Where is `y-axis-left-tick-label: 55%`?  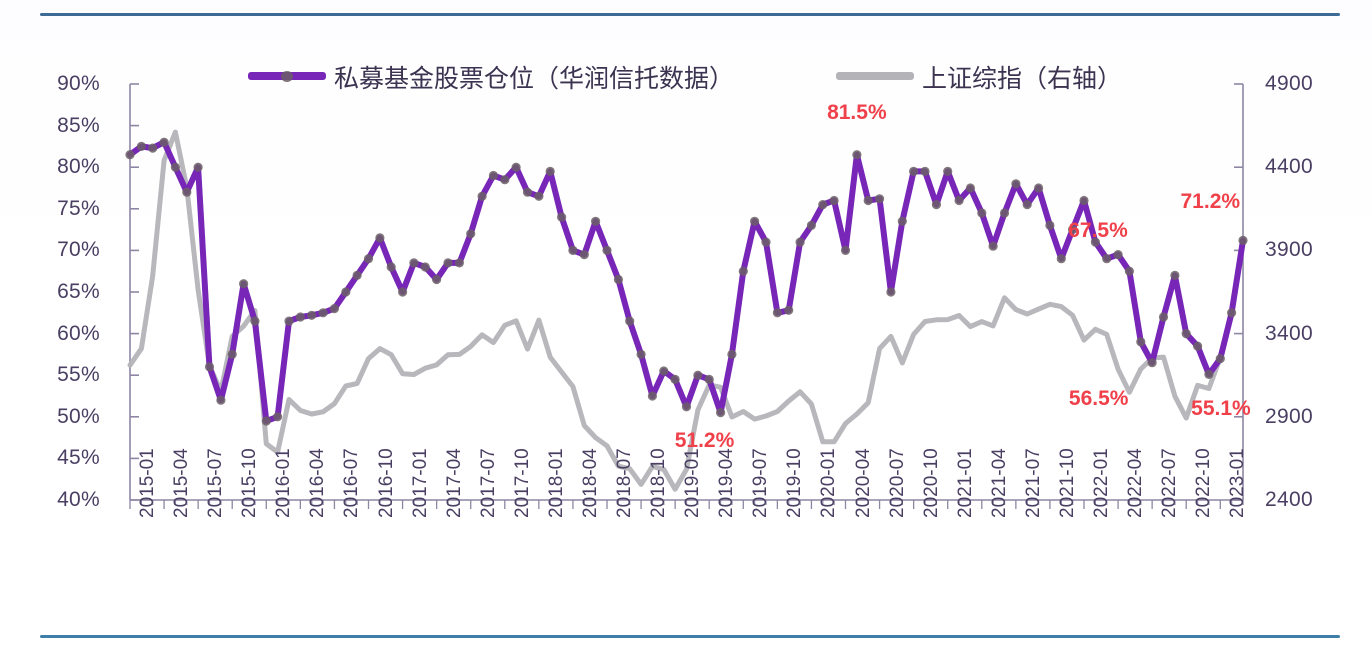 y-axis-left-tick-label: 55% is located at coordinates (78, 375).